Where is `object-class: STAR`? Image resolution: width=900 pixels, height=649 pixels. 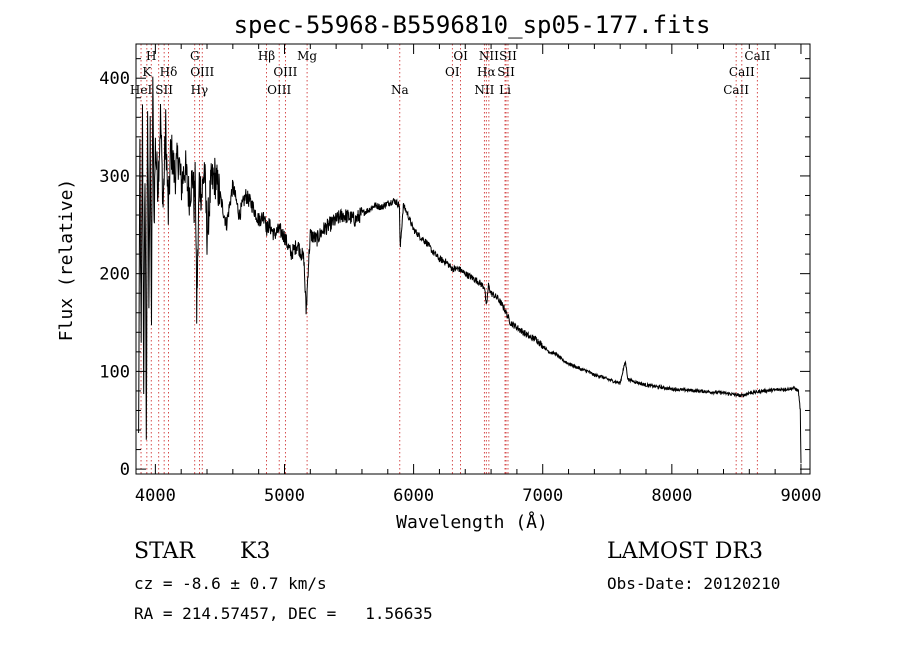
object-class: STAR is located at coordinates (164, 551).